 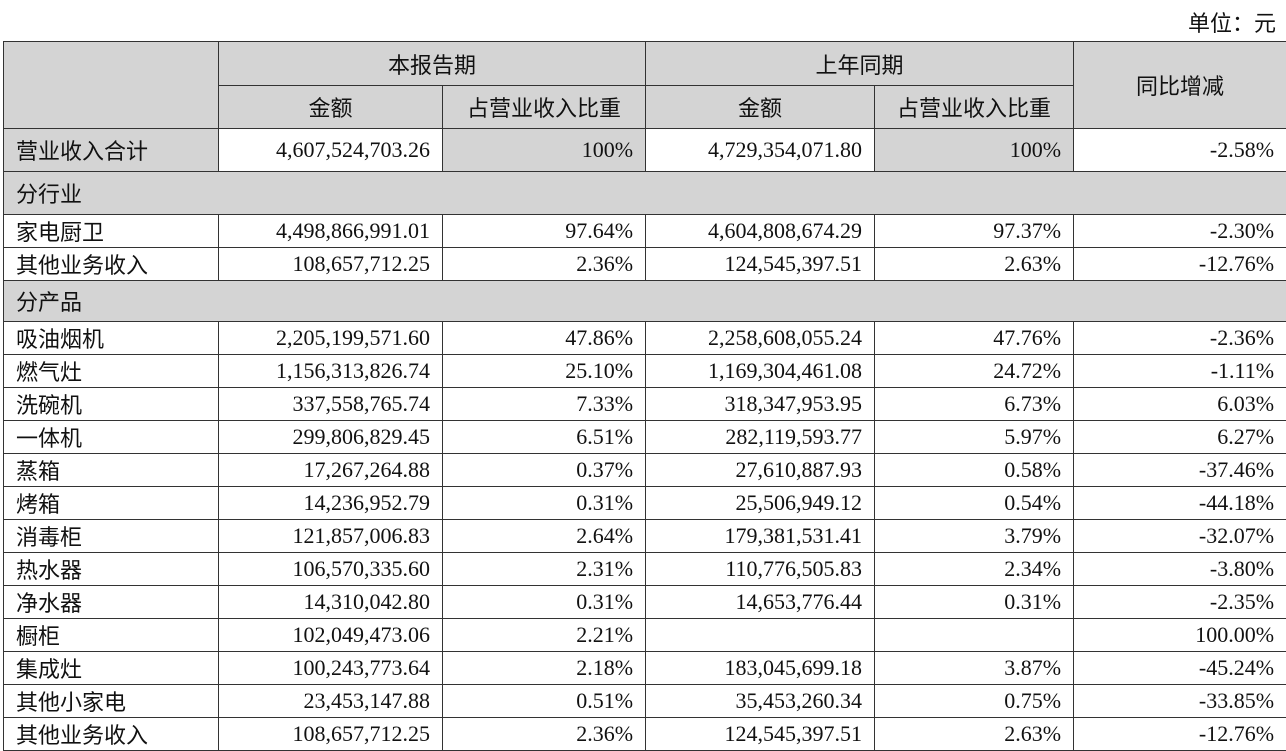 I want to click on cur-amount: 102,049,473.06, so click(x=331, y=635).